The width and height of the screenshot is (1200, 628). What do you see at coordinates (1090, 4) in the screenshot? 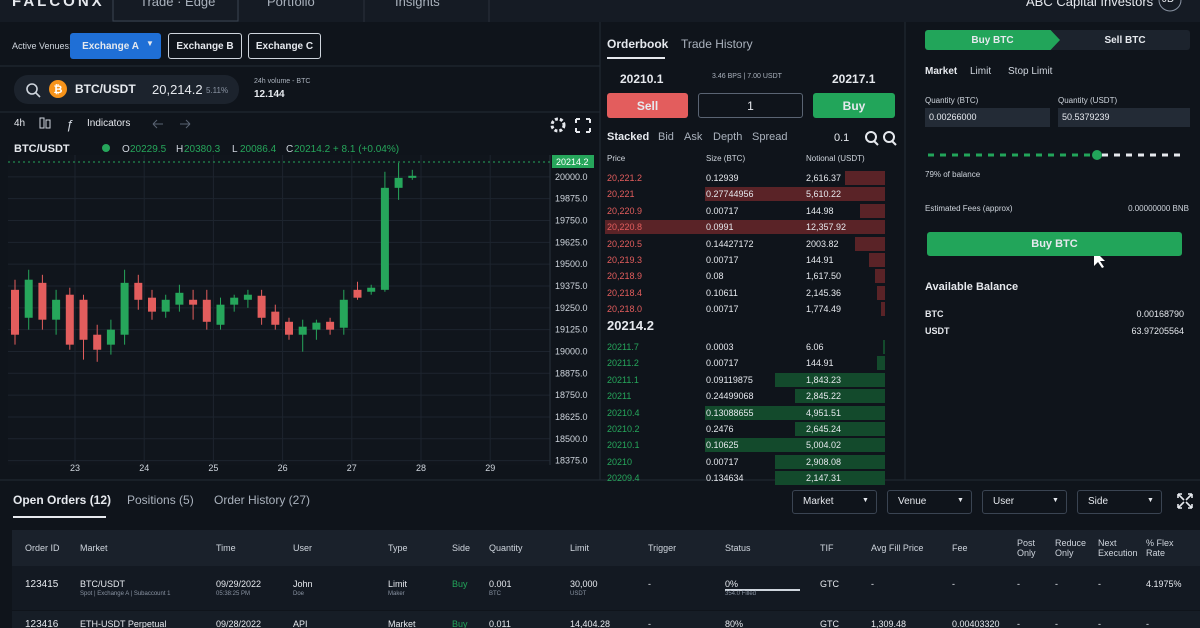
I see `account-name: ABC Capital Investors` at bounding box center [1090, 4].